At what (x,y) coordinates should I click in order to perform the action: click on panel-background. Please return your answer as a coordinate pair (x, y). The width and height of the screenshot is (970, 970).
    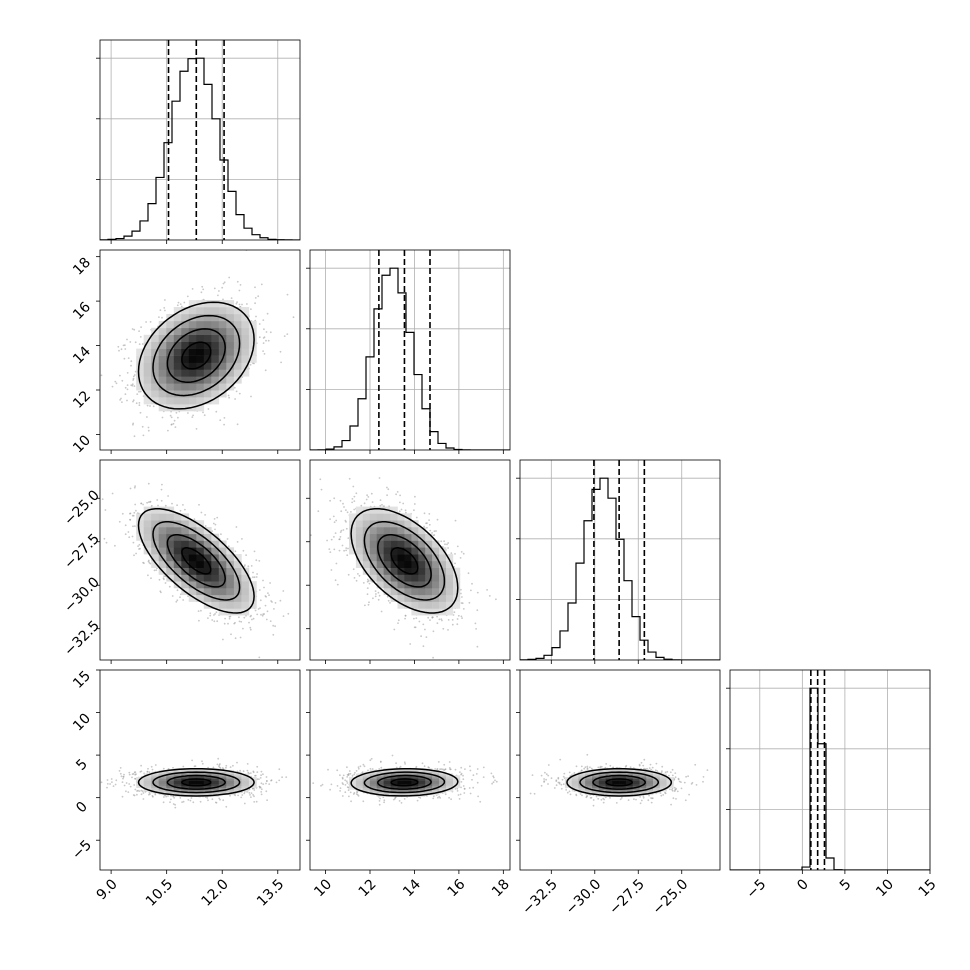
    Looking at the image, I should click on (410, 350).